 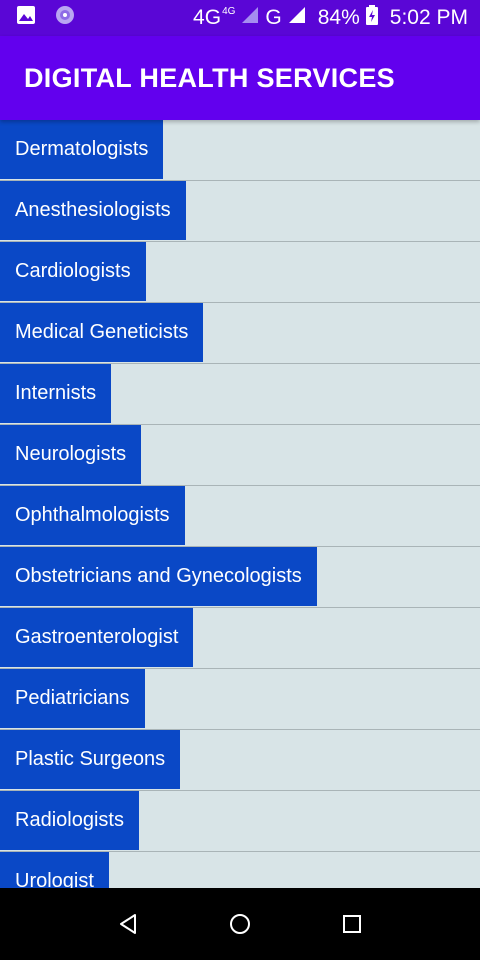 What do you see at coordinates (158, 576) in the screenshot?
I see `specialist-button: Obstetricians and Gynecologists` at bounding box center [158, 576].